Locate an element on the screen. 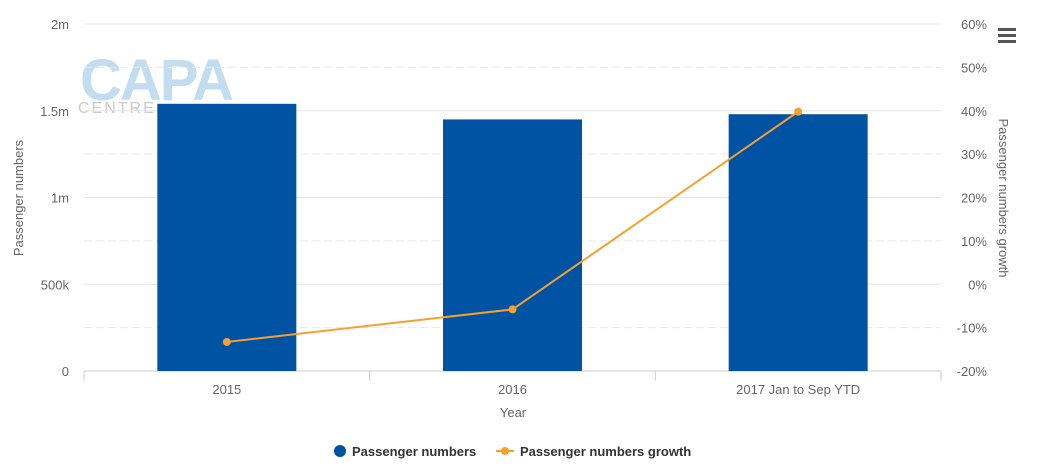  y-axis-right: -20% -10% 0% 10% 20% 30% 40% 50% 60% is located at coordinates (972, 198).